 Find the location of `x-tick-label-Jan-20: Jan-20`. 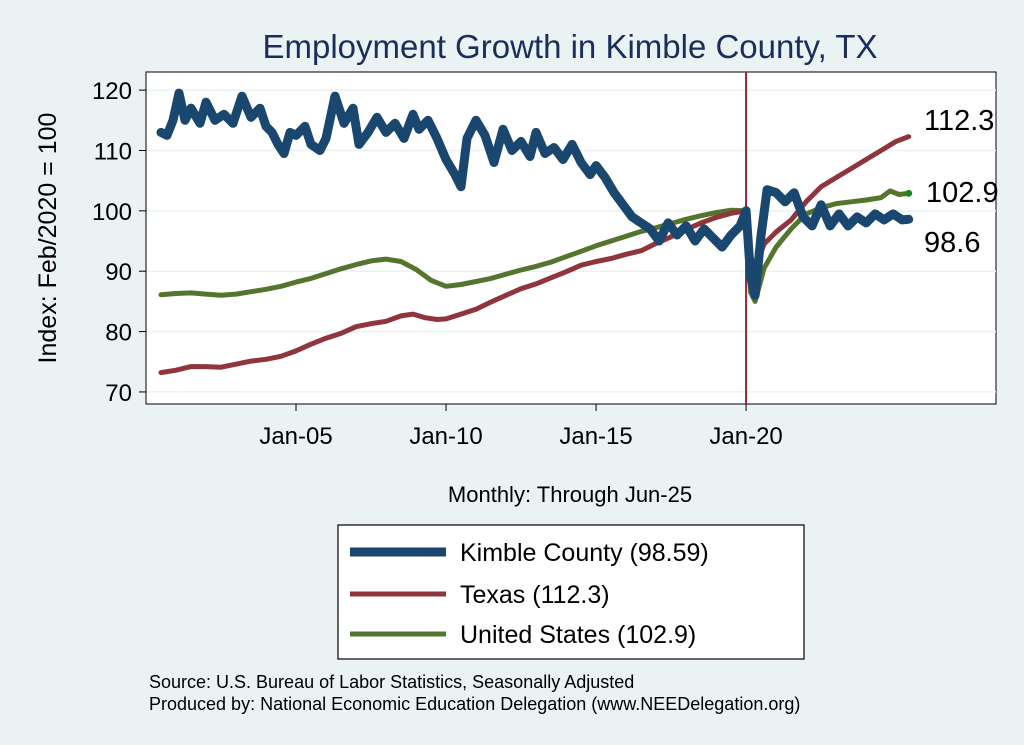

x-tick-label-Jan-20: Jan-20 is located at coordinates (745, 436).